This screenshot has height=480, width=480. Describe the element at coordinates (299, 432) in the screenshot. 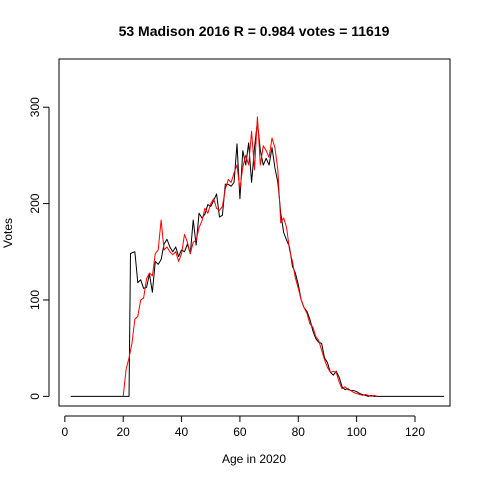

I see `x-tick-label: 80` at that location.